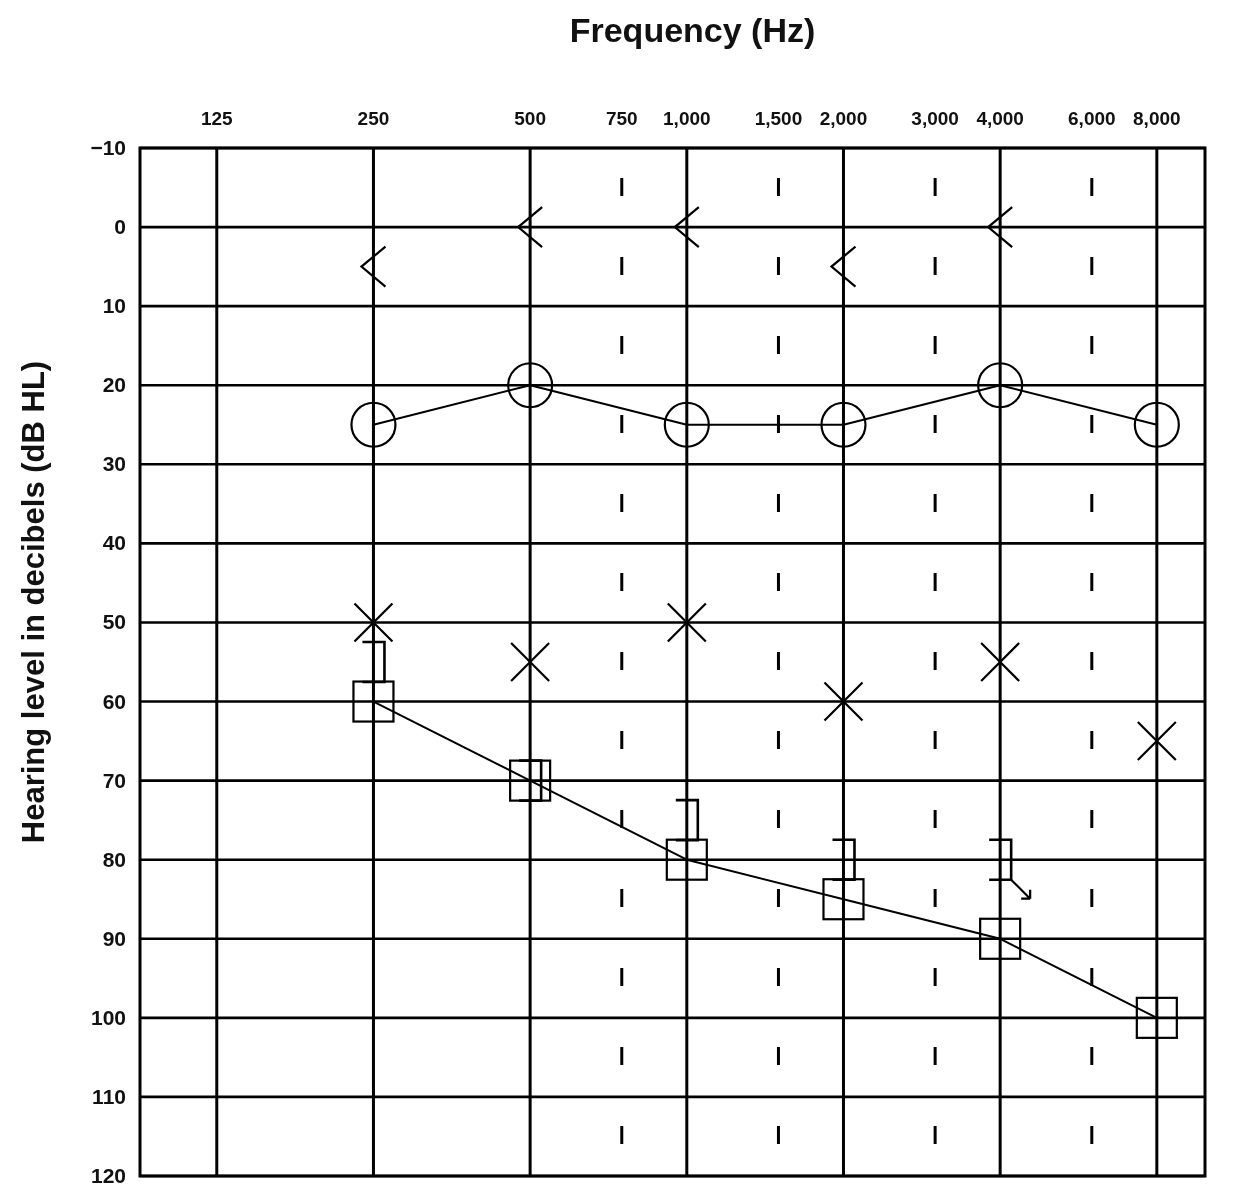 The height and width of the screenshot is (1189, 1238). I want to click on x-axis-title: Frequency (Hz), so click(692, 30).